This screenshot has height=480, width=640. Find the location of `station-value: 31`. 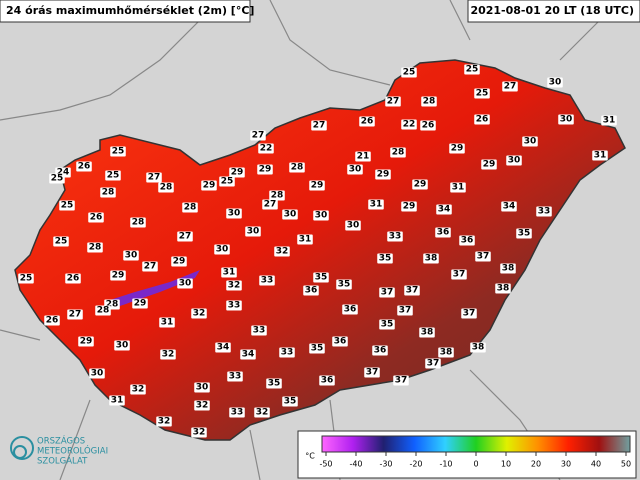

station-value: 31 is located at coordinates (229, 273).